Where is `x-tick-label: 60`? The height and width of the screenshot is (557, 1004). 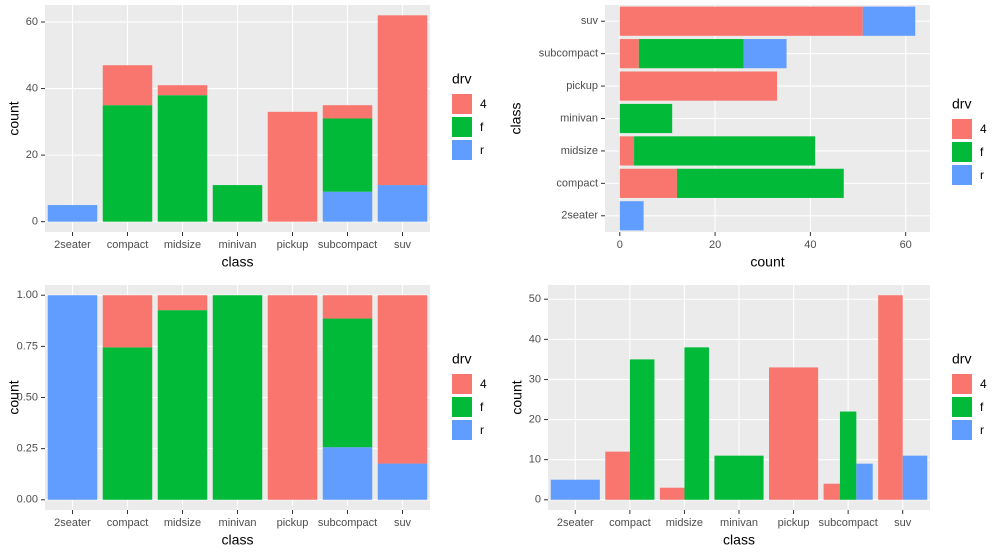
x-tick-label: 60 is located at coordinates (906, 245).